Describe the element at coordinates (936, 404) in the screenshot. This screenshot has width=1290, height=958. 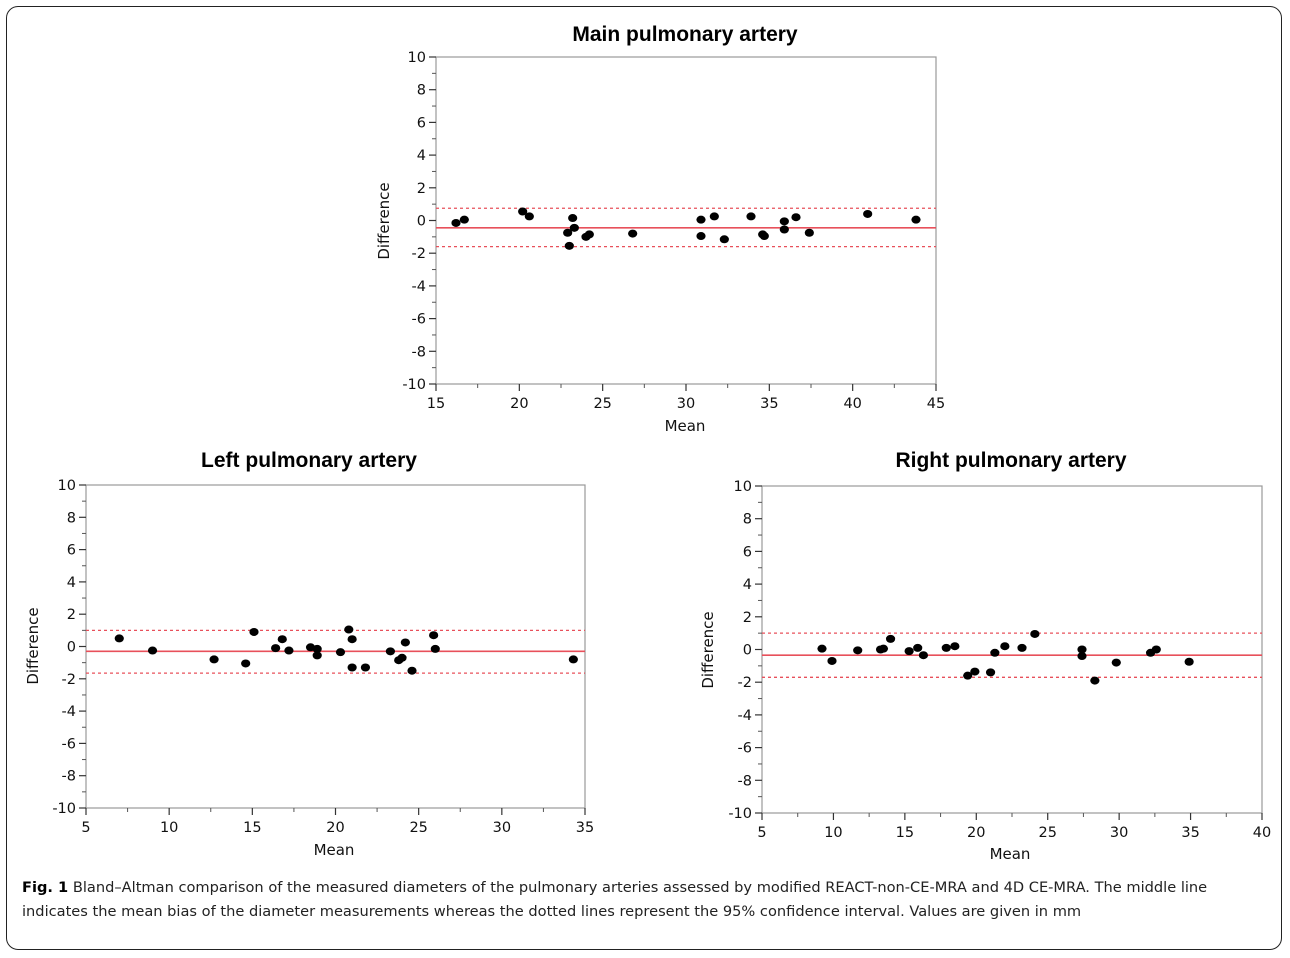
I see `x-tick-label: 45` at that location.